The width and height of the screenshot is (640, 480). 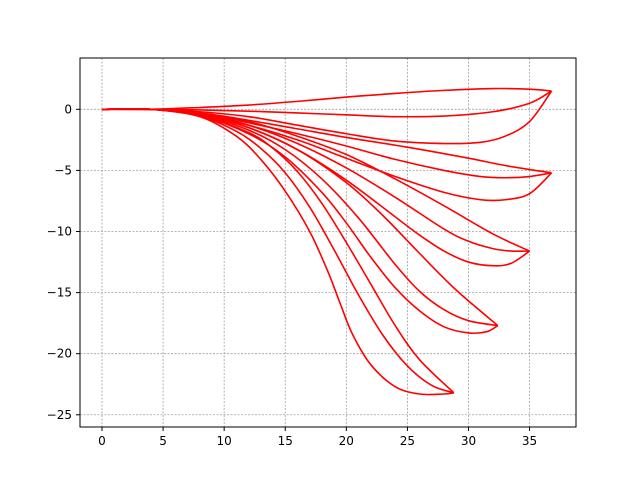 I want to click on x-tick-label: 30, so click(x=468, y=441).